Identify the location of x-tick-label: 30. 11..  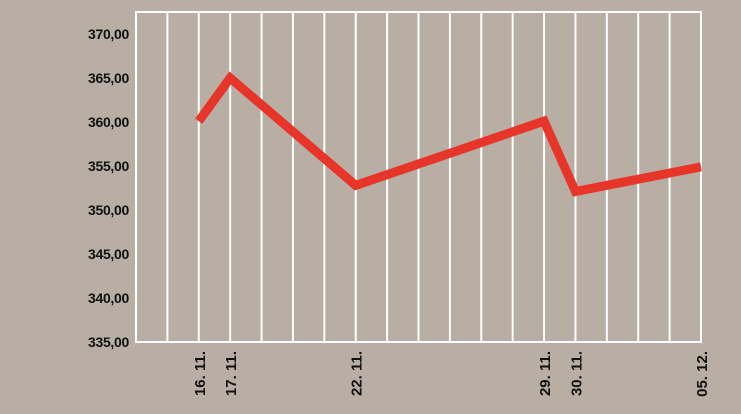
(576, 373).